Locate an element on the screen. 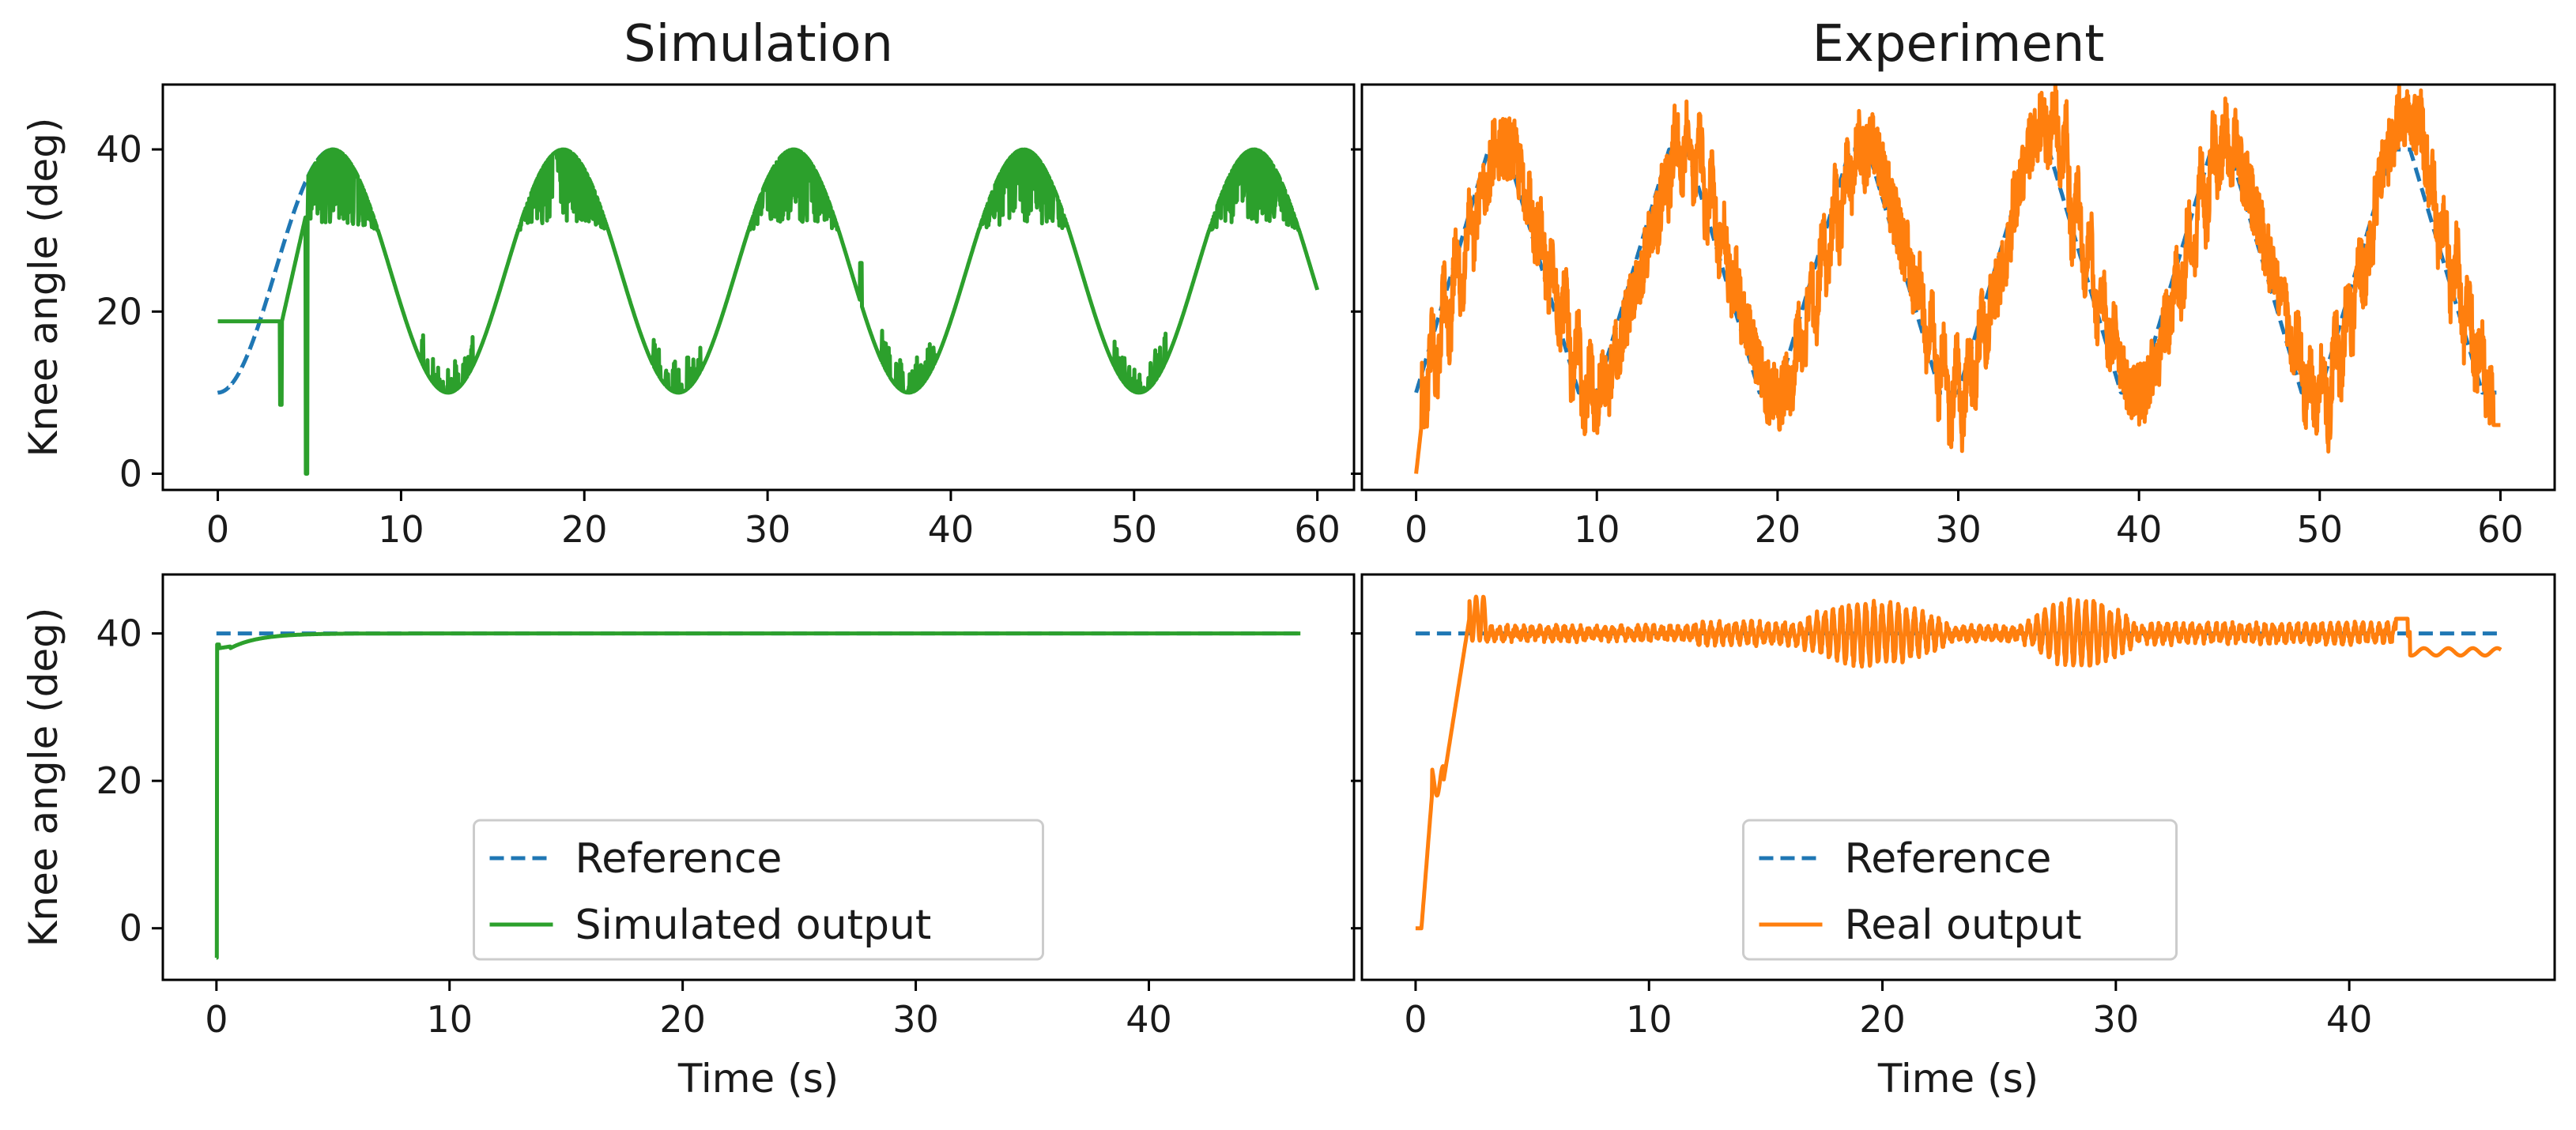 This screenshot has width=2576, height=1130. panel-title: Experiment is located at coordinates (1958, 44).